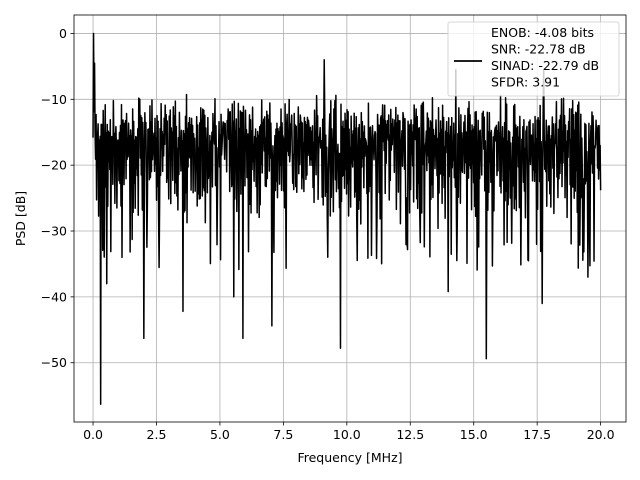  What do you see at coordinates (63, 33) in the screenshot?
I see `y-tick-label: 0` at bounding box center [63, 33].